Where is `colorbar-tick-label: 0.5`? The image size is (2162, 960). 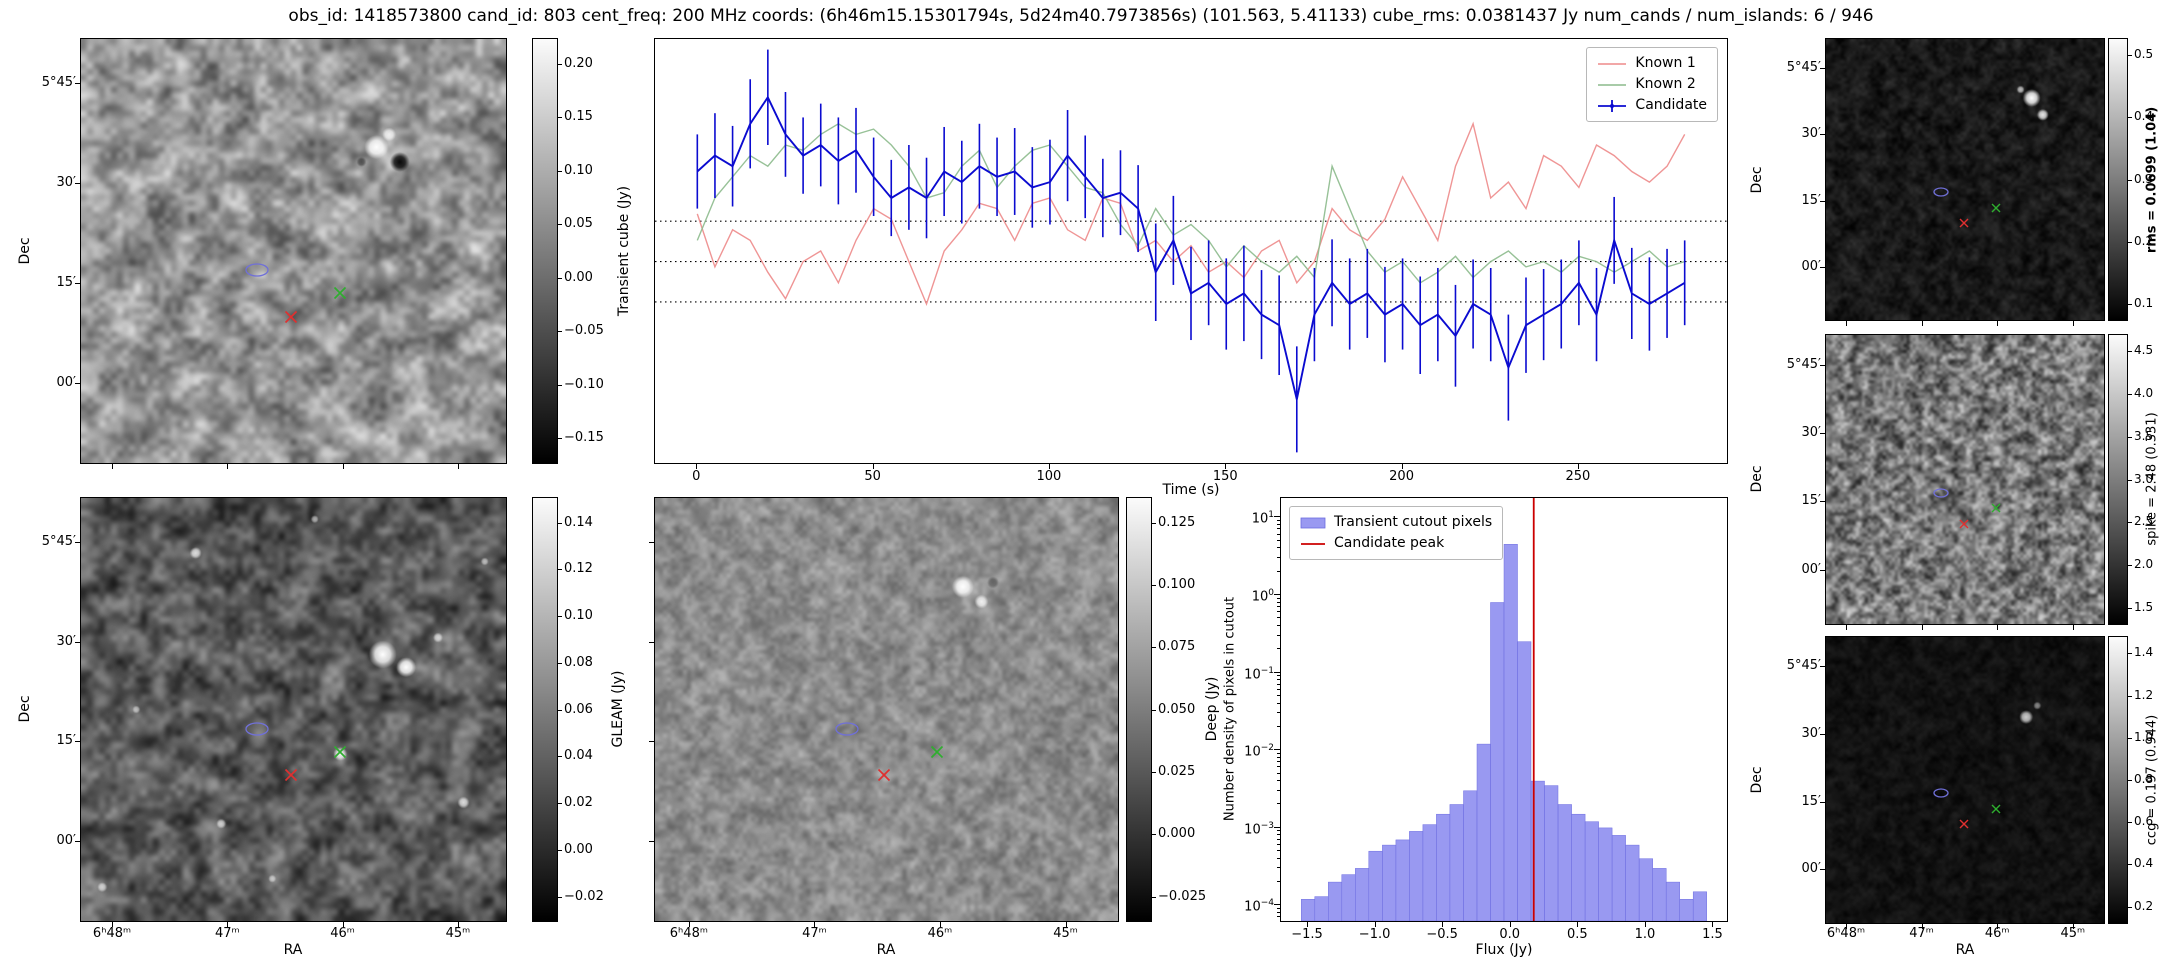
colorbar-tick-label: 0.5 is located at coordinates (2144, 53).